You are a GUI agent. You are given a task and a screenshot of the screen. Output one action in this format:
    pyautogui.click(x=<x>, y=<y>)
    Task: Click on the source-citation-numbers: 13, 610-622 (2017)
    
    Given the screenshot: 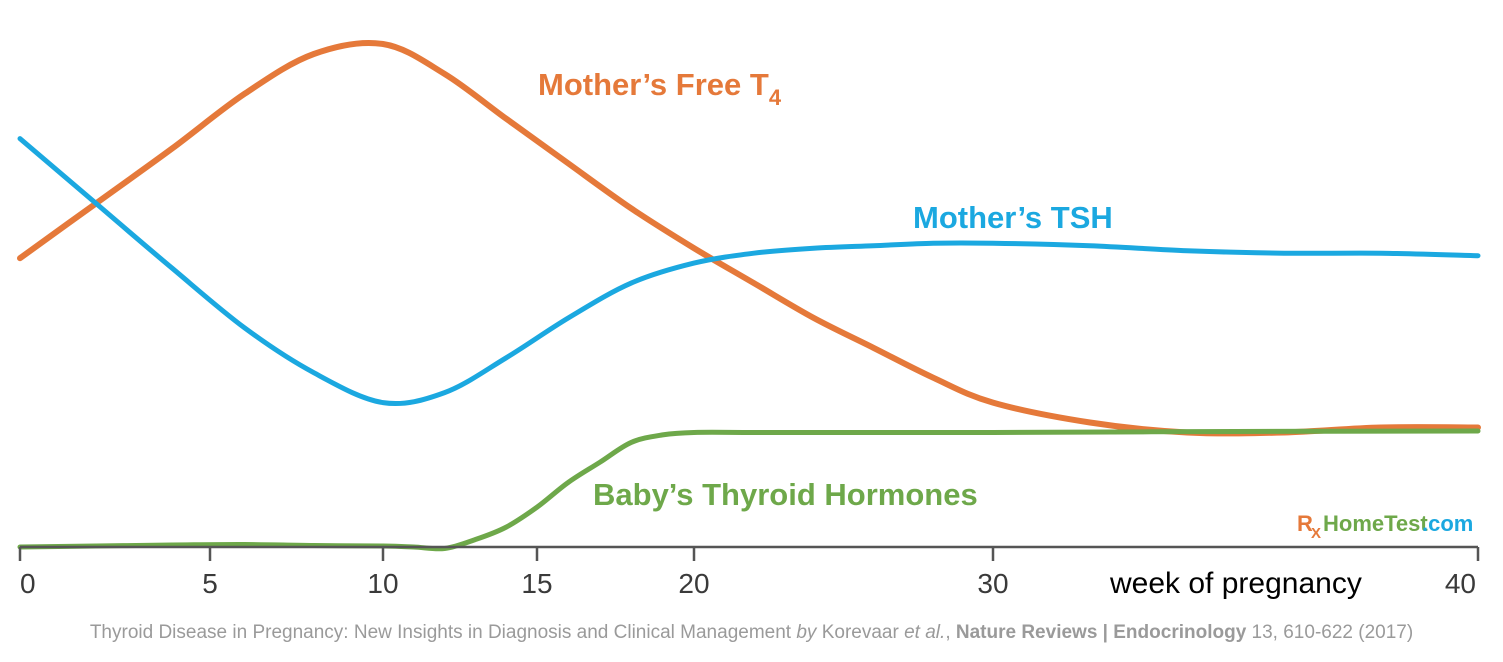 What is the action you would take?
    pyautogui.click(x=1332, y=632)
    